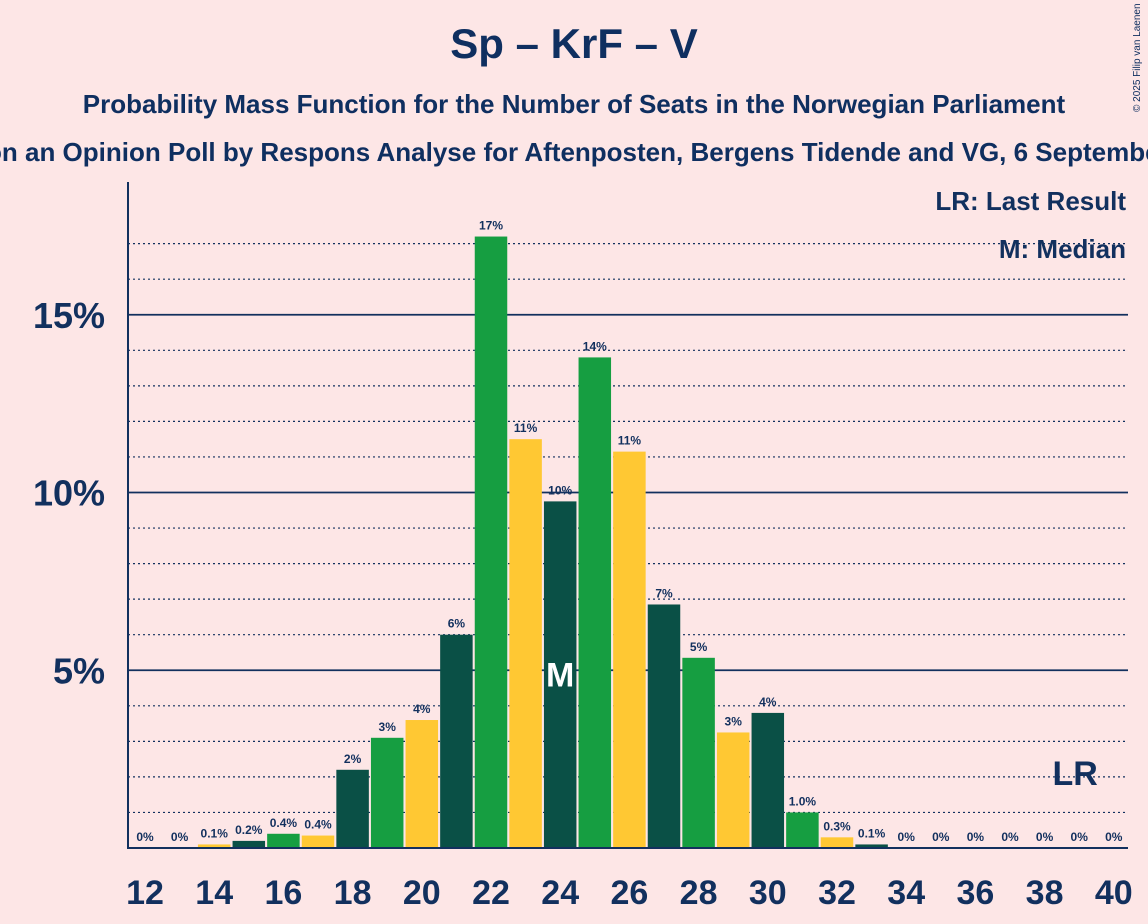 This screenshot has height=924, width=1148. Describe the element at coordinates (699, 647) in the screenshot. I see `bar-value-label-28: 5%` at that location.